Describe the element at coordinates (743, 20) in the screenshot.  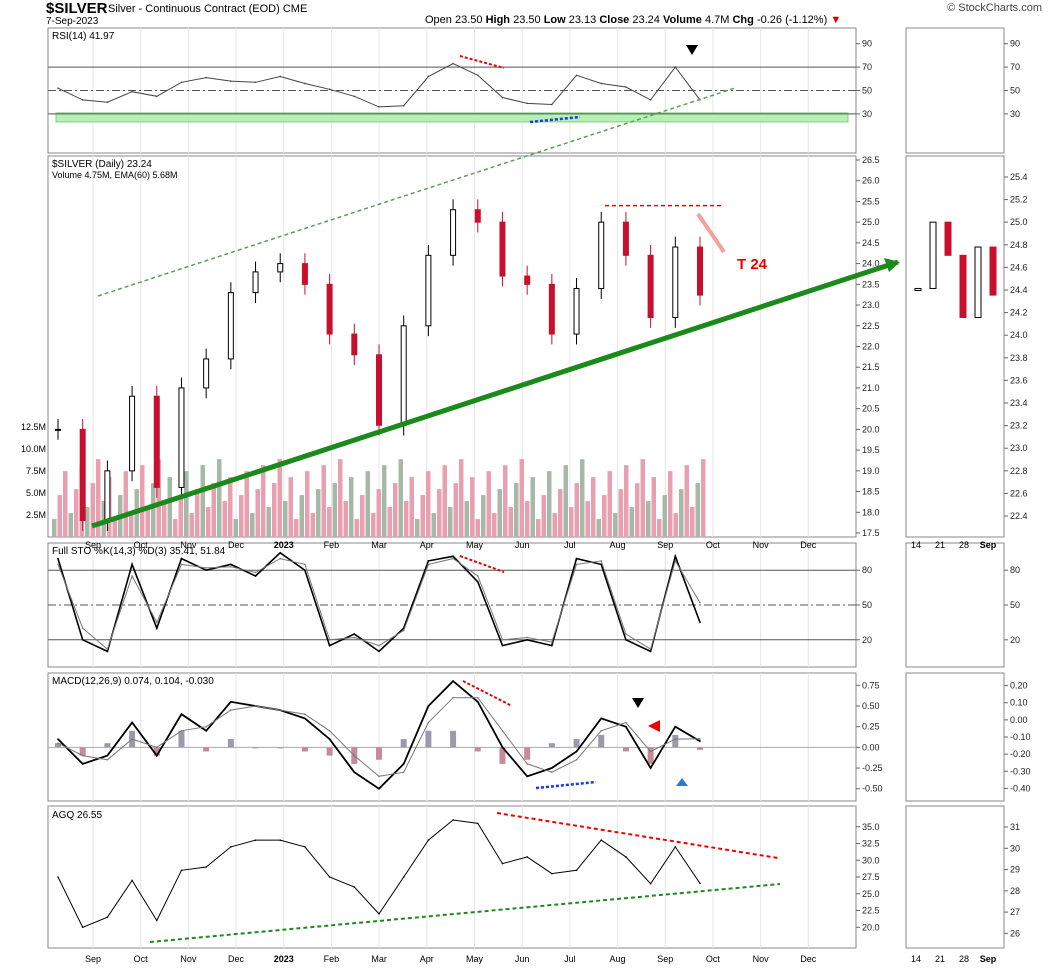
I see `chg-label: Chg` at that location.